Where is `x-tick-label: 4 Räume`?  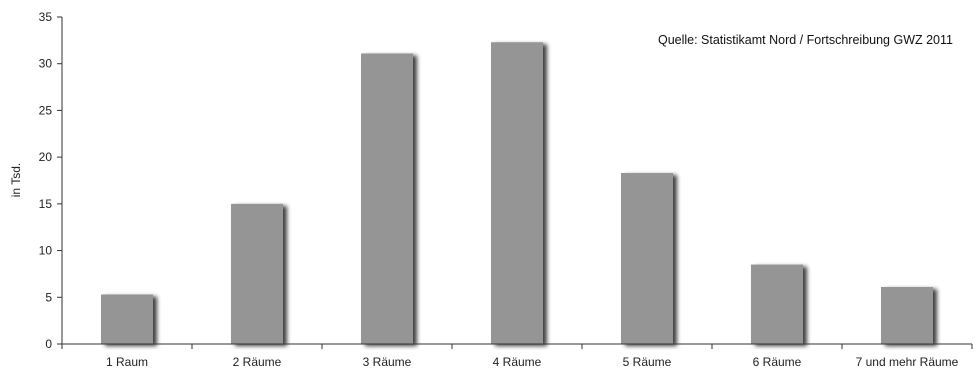 x-tick-label: 4 Räume is located at coordinates (517, 362).